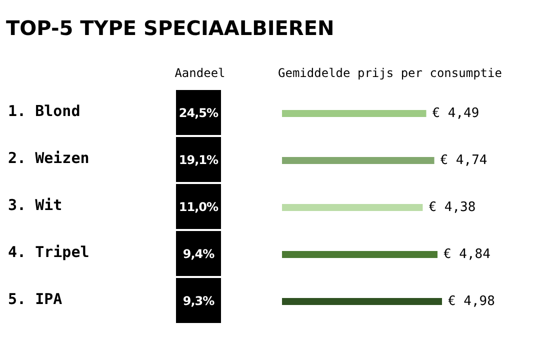 The image size is (537, 338). I want to click on category-label: 3. Wit, so click(35, 205).